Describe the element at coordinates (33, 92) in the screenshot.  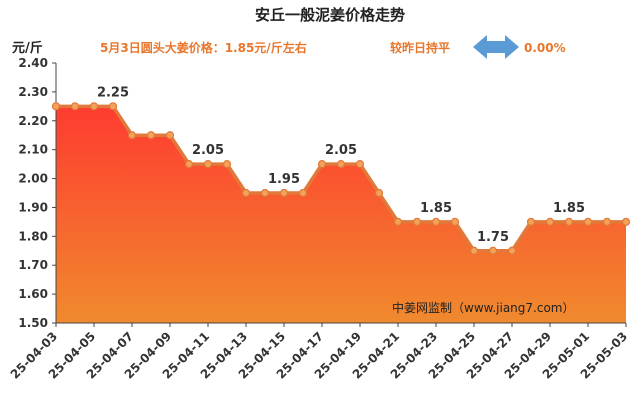
I see `y-tick-label: 2.30` at that location.